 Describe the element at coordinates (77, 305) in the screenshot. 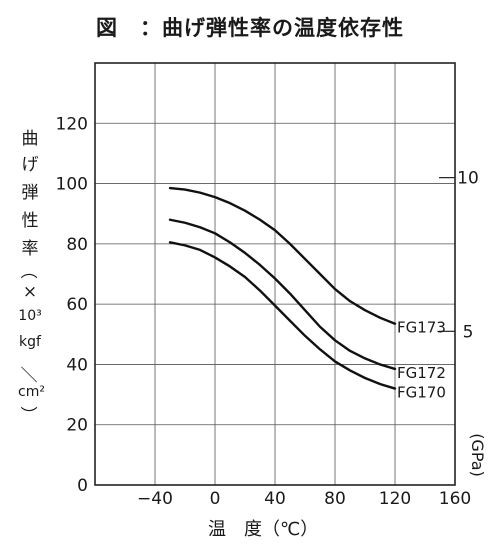

I see `y-tick-label: 60` at that location.